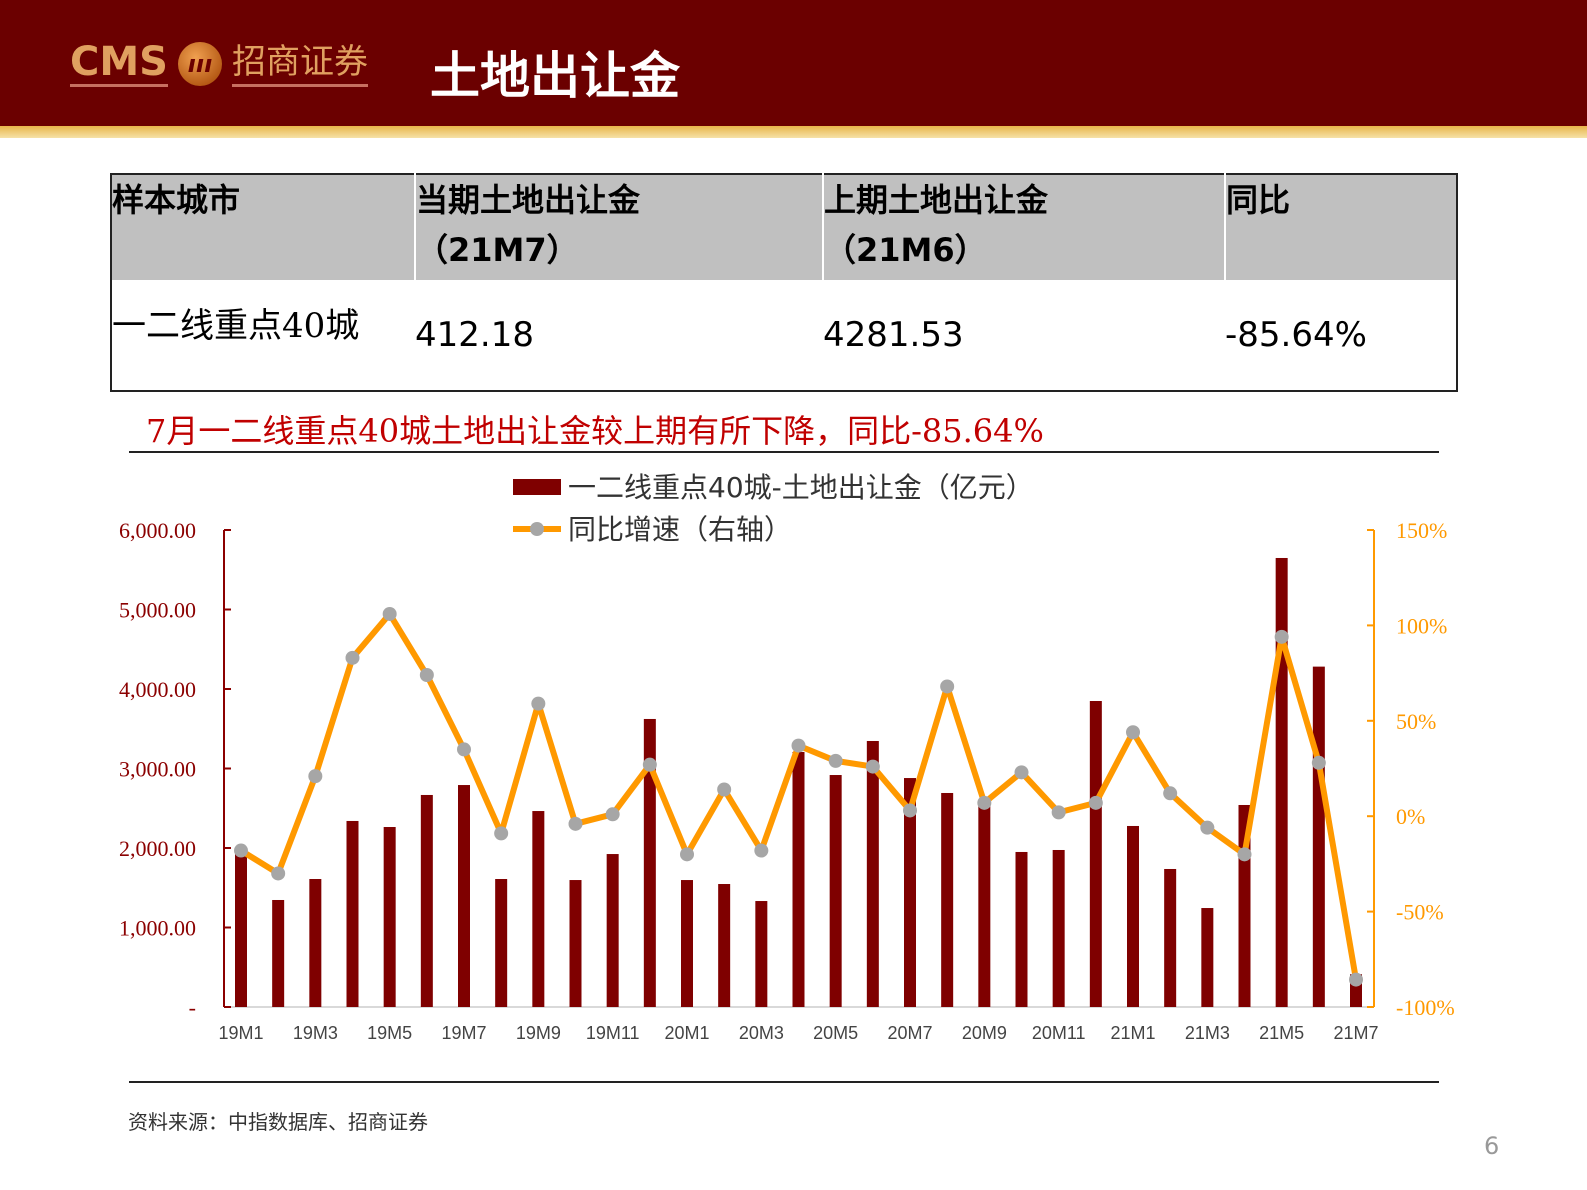  Describe the element at coordinates (1355, 1033) in the screenshot. I see `x-tick-label: 21M7` at that location.